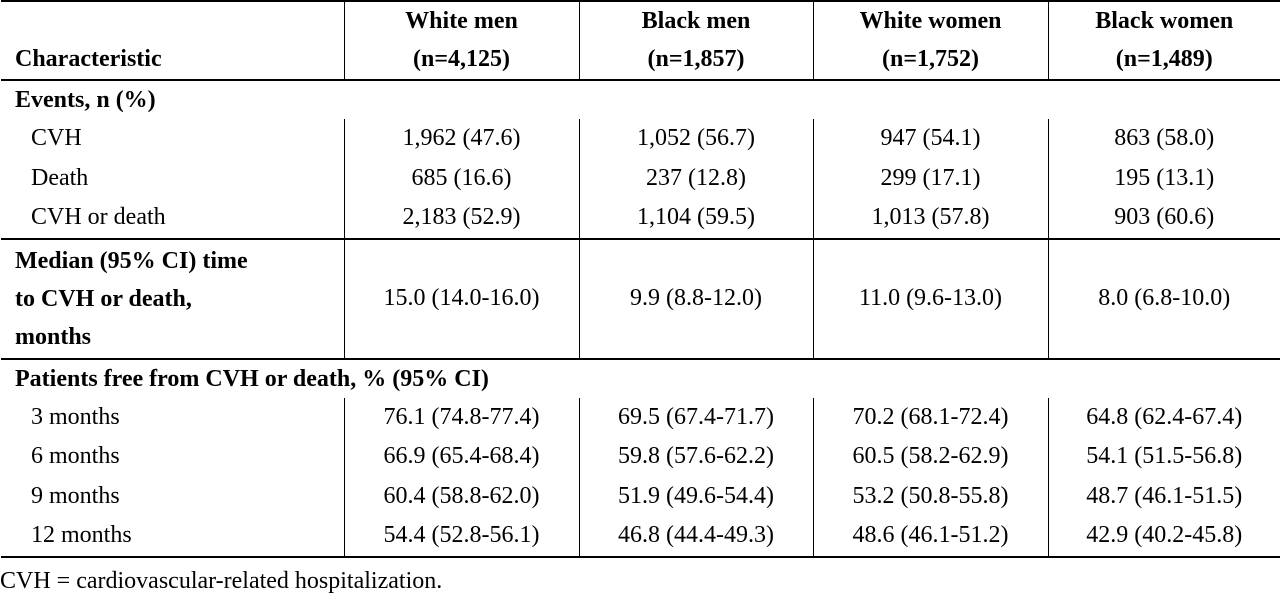 This screenshot has height=600, width=1280. I want to click on table-cell: 64.8 (62.4-67.4), so click(1163, 417).